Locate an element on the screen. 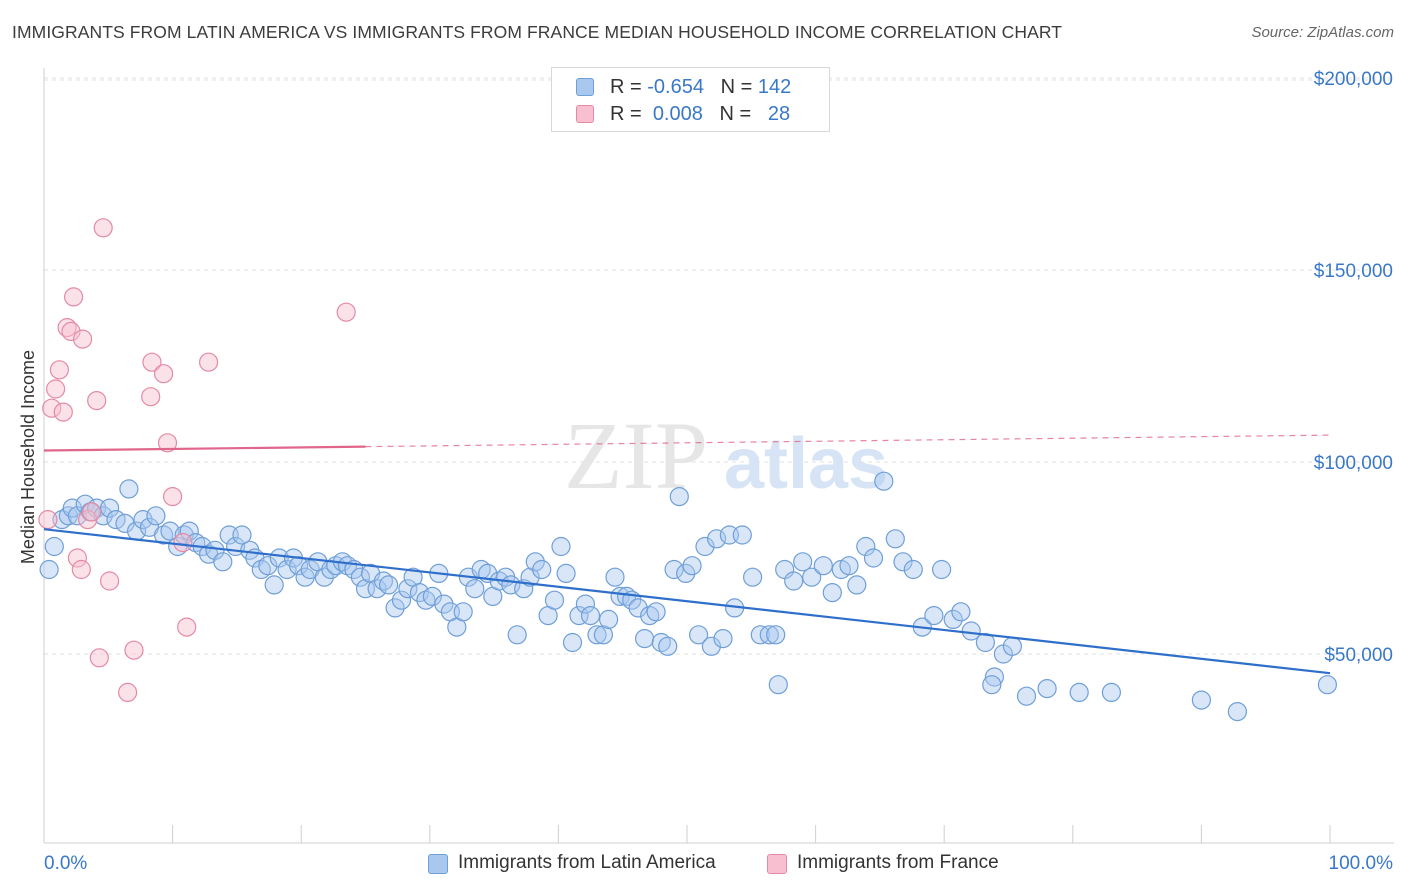 This screenshot has width=1406, height=892. watermark-main: ZIP is located at coordinates (636, 455).